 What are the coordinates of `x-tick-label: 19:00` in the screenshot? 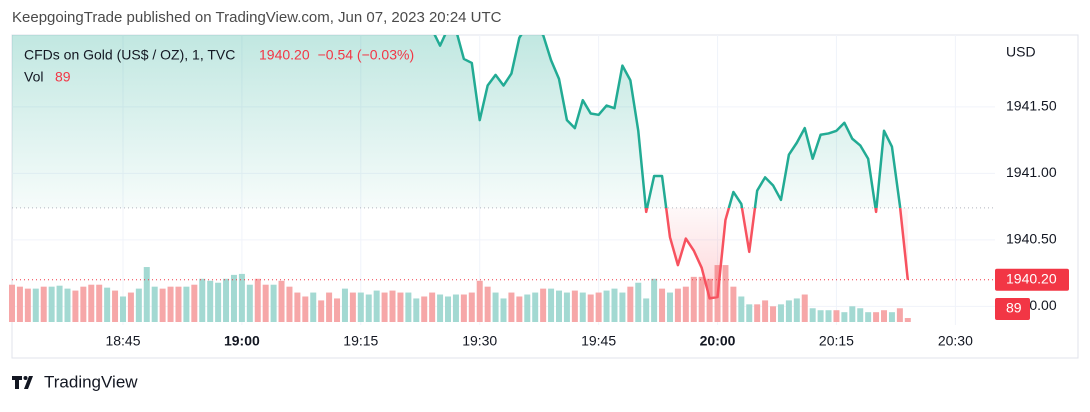 It's located at (242, 341).